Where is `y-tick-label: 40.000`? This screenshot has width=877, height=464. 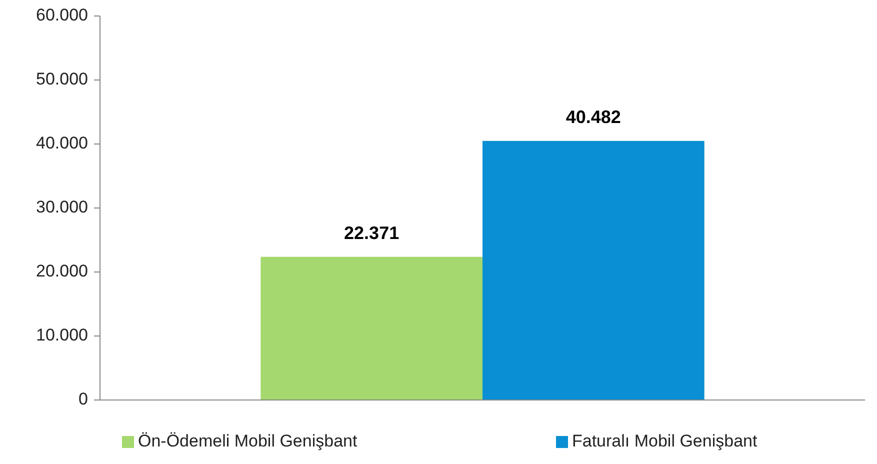 y-tick-label: 40.000 is located at coordinates (62, 142).